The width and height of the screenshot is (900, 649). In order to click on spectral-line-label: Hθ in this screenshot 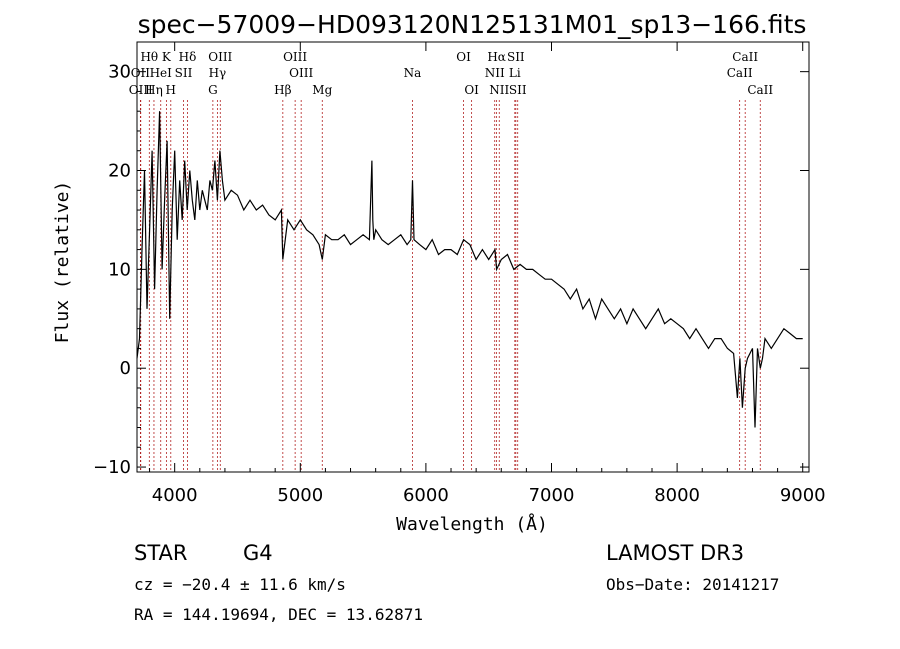, I will do `click(149, 57)`.